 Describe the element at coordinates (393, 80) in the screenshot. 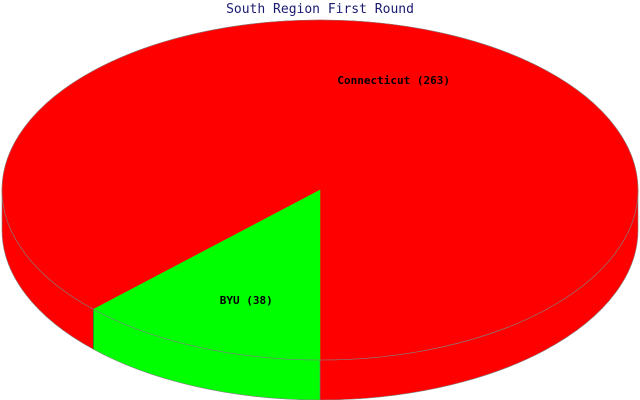

I see `slice-label-connecticut: Connecticut (263)` at that location.